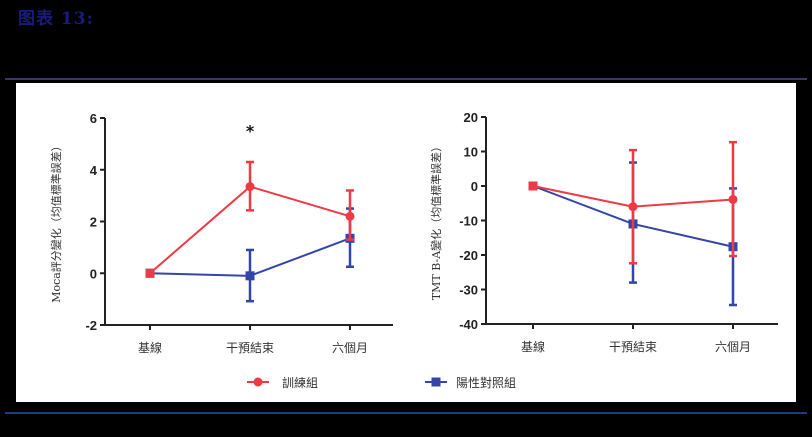 The width and height of the screenshot is (812, 437). What do you see at coordinates (406, 413) in the screenshot?
I see `bottom-divider` at bounding box center [406, 413].